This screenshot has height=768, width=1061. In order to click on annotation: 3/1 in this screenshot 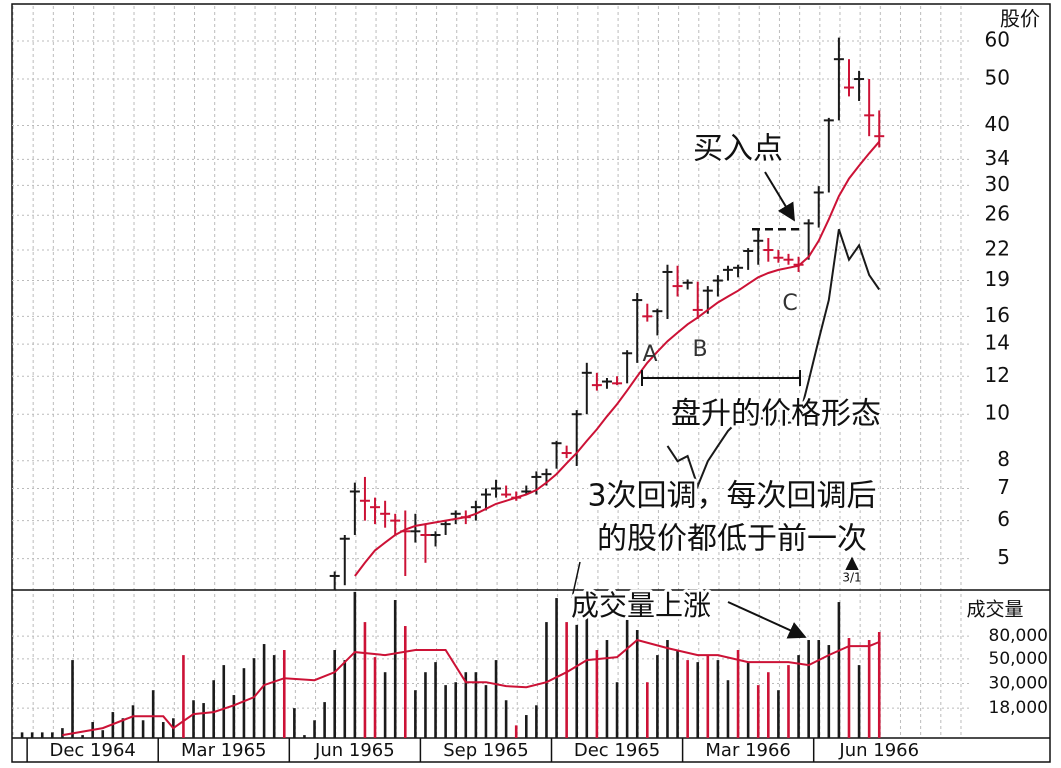, I will do `click(851, 578)`.